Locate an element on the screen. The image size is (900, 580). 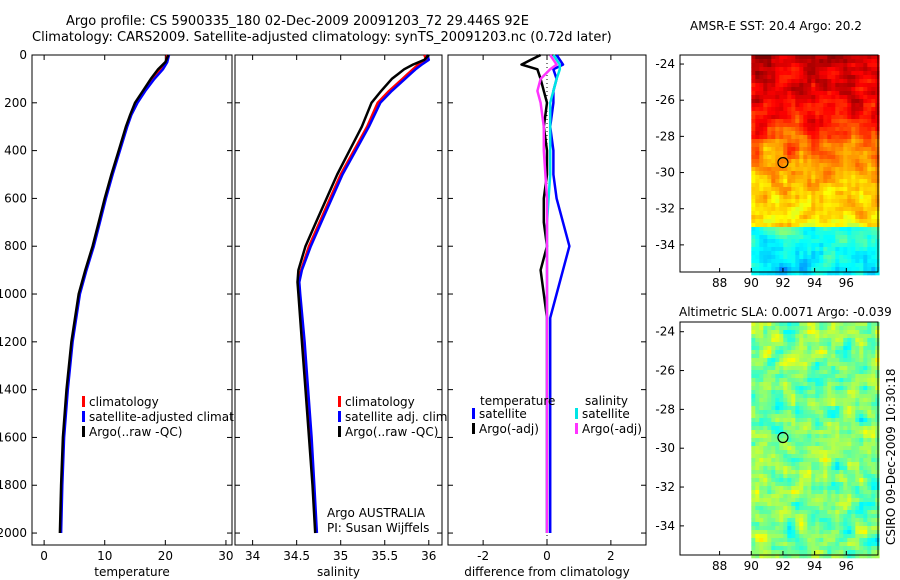
temp-legend-entry-swatch is located at coordinates (83, 416).